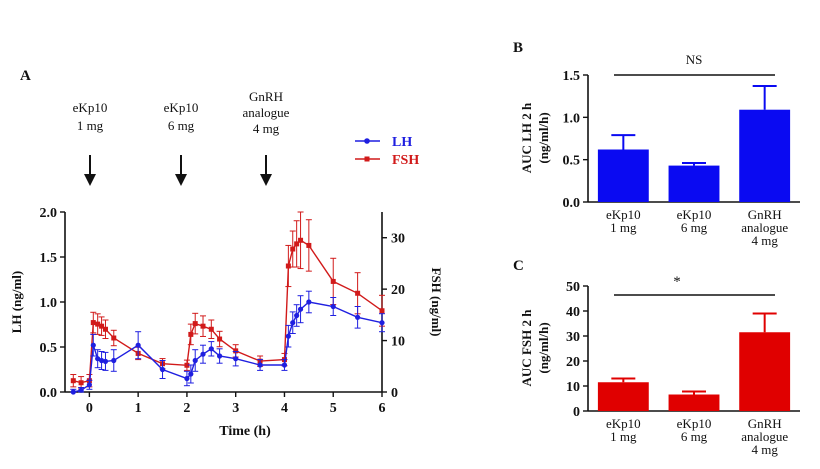  What do you see at coordinates (573, 312) in the screenshot?
I see `y-tick-label: 40` at bounding box center [573, 312].